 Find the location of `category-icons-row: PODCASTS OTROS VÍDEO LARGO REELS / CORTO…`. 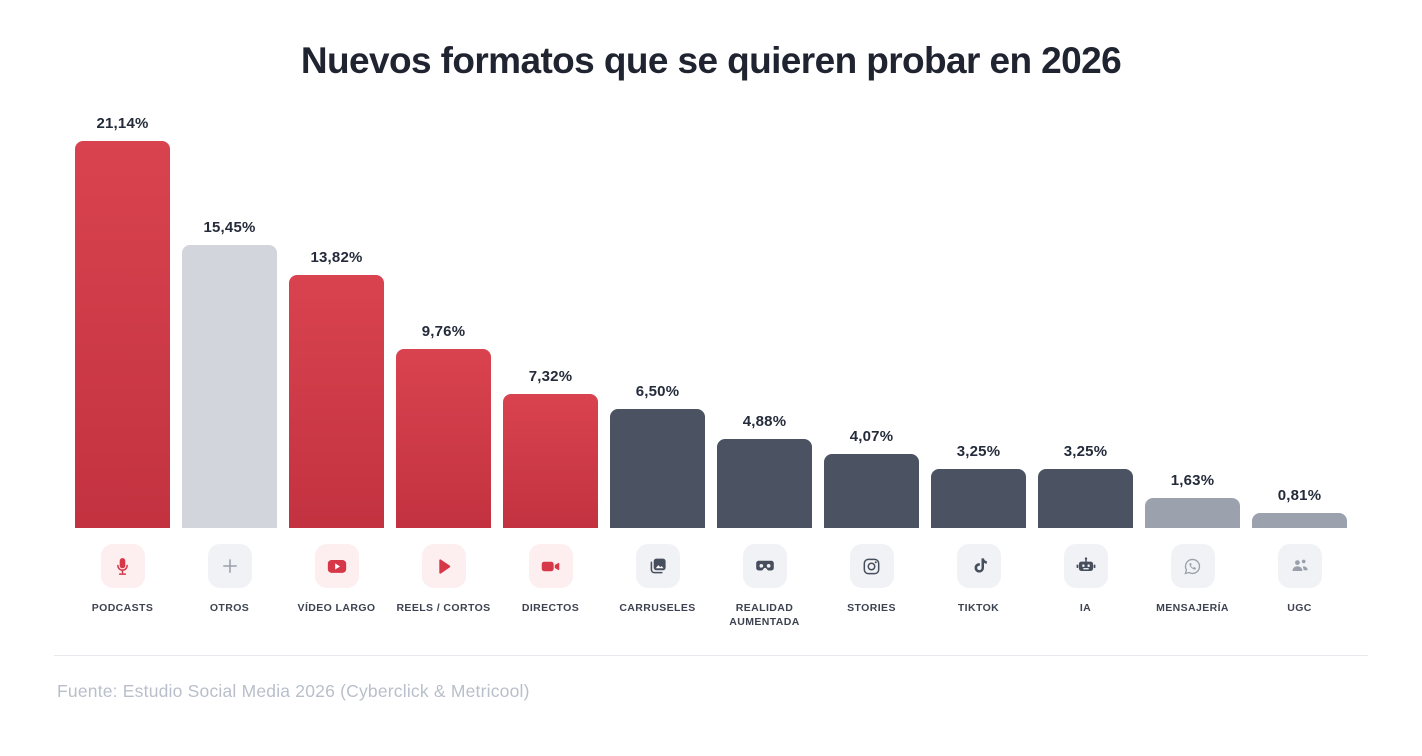

category-icons-row: PODCASTS OTROS VÍDEO LARGO REELS / CORTO… is located at coordinates (711, 586).